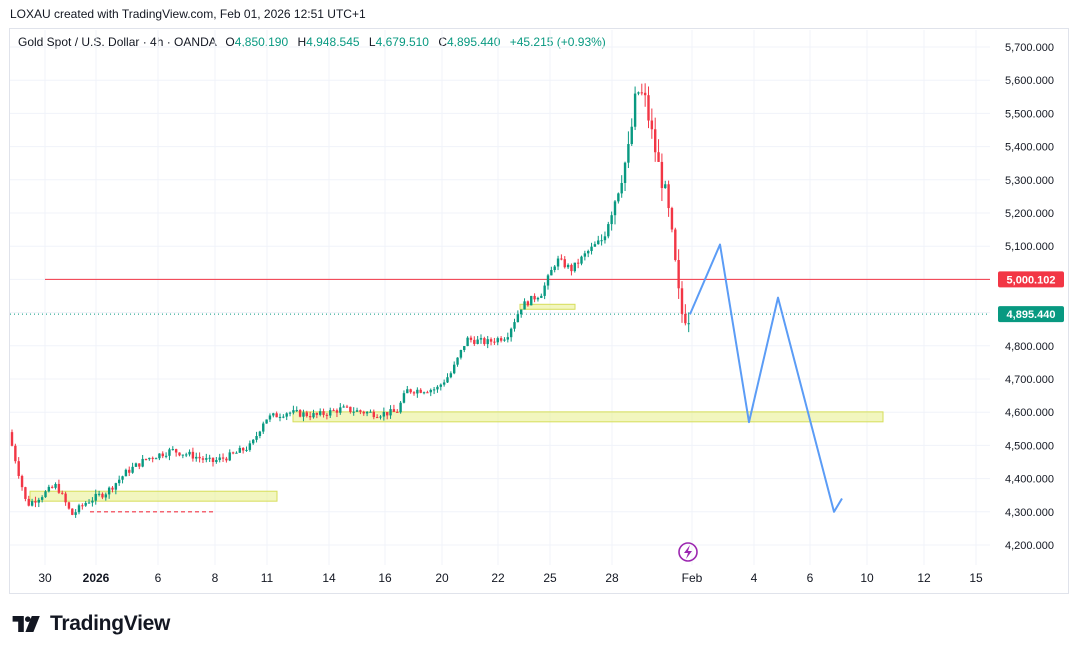  What do you see at coordinates (976, 578) in the screenshot?
I see `time-tick-label: 15` at bounding box center [976, 578].